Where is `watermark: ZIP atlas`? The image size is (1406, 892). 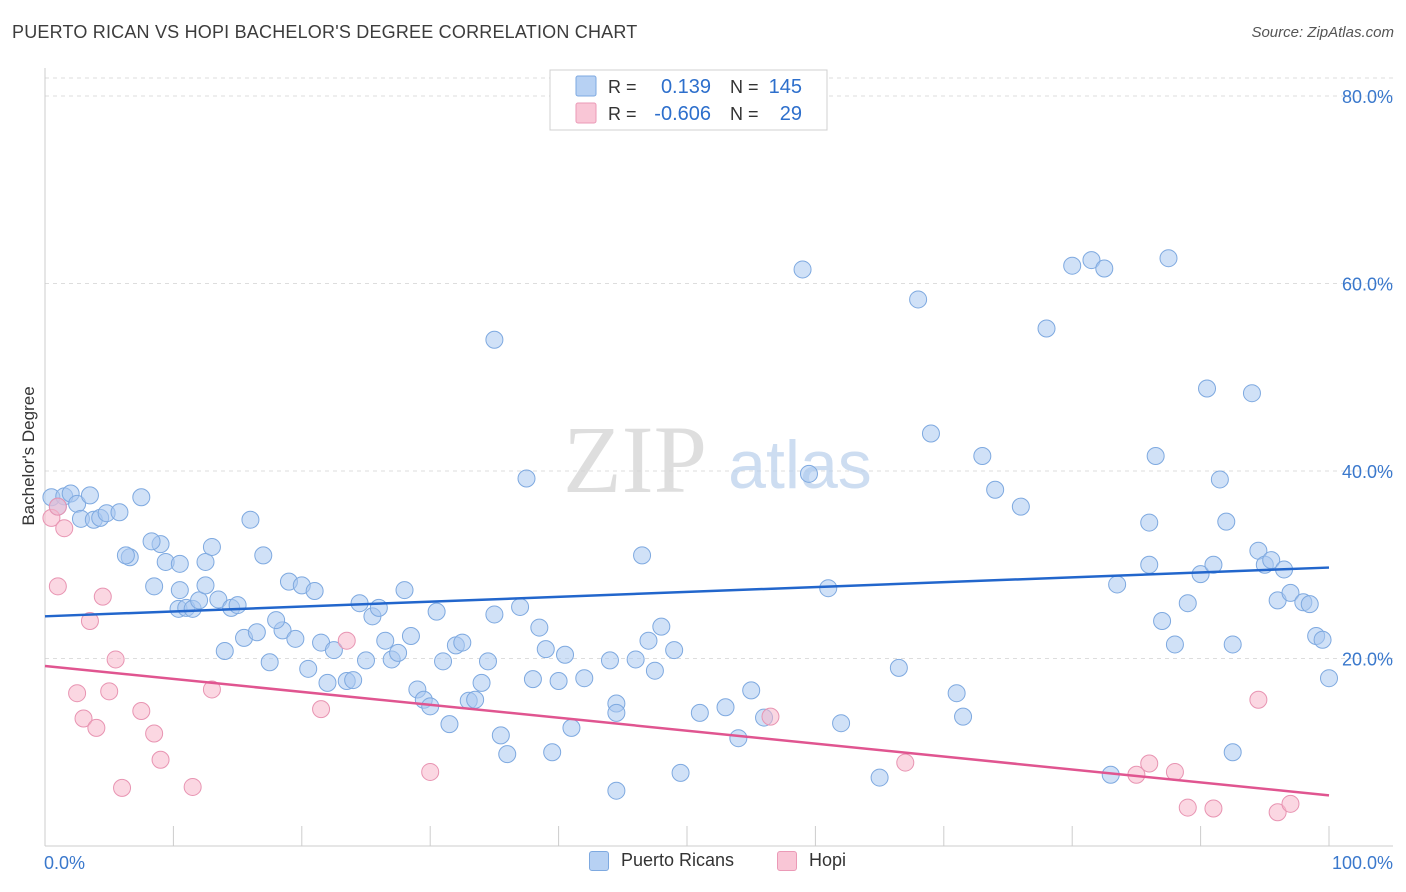 watermark: ZIP atlas is located at coordinates (717, 459).